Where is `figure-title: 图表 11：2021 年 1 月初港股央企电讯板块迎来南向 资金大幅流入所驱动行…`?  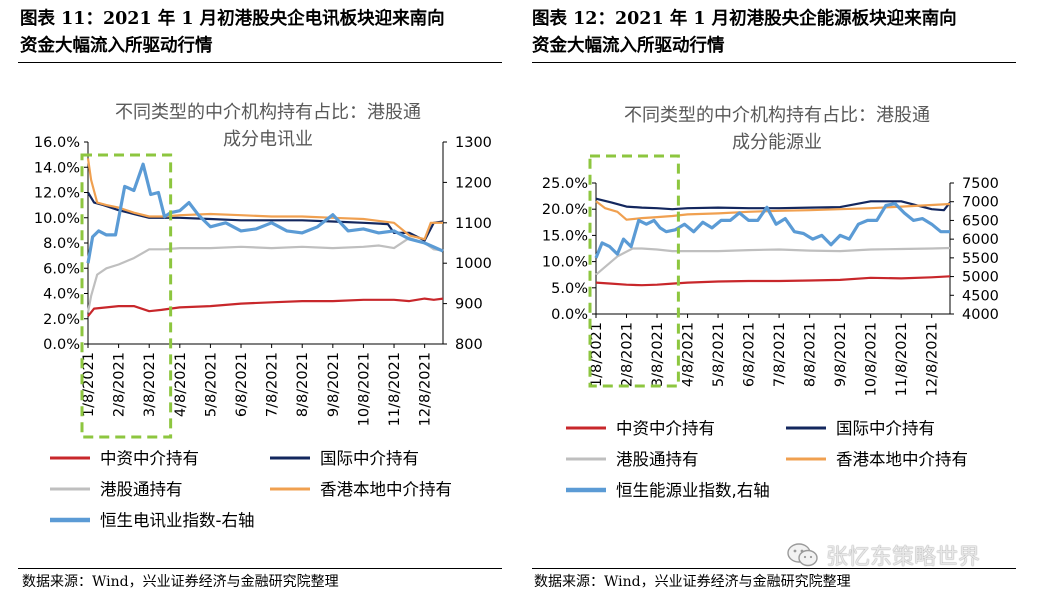 figure-title: 图表 11：2021 年 1 月初港股央企电讯板块迎来南向 资金大幅流入所驱动行… is located at coordinates (260, 33).